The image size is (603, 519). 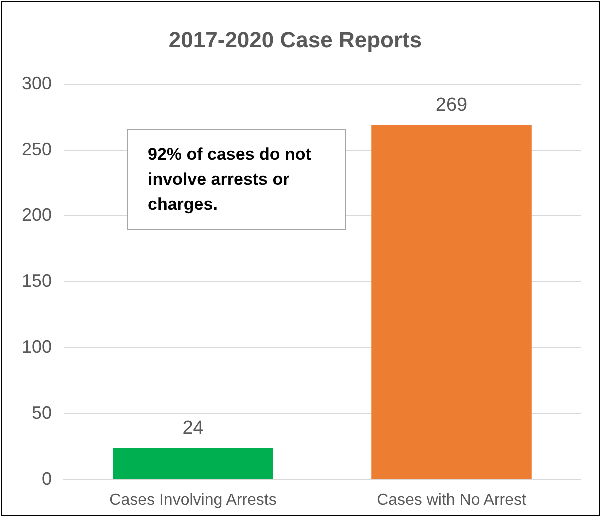 What do you see at coordinates (452, 500) in the screenshot?
I see `x-tick-label: Cases with No Arrest` at bounding box center [452, 500].